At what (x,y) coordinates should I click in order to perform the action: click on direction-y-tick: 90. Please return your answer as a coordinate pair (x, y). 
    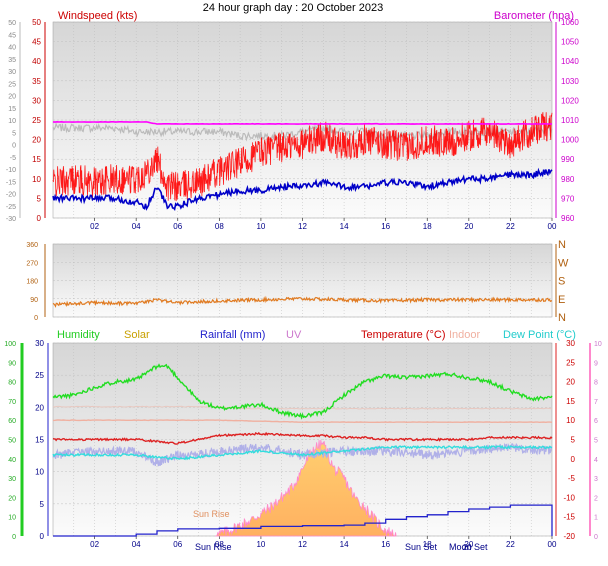
    Looking at the image, I should click on (34, 300).